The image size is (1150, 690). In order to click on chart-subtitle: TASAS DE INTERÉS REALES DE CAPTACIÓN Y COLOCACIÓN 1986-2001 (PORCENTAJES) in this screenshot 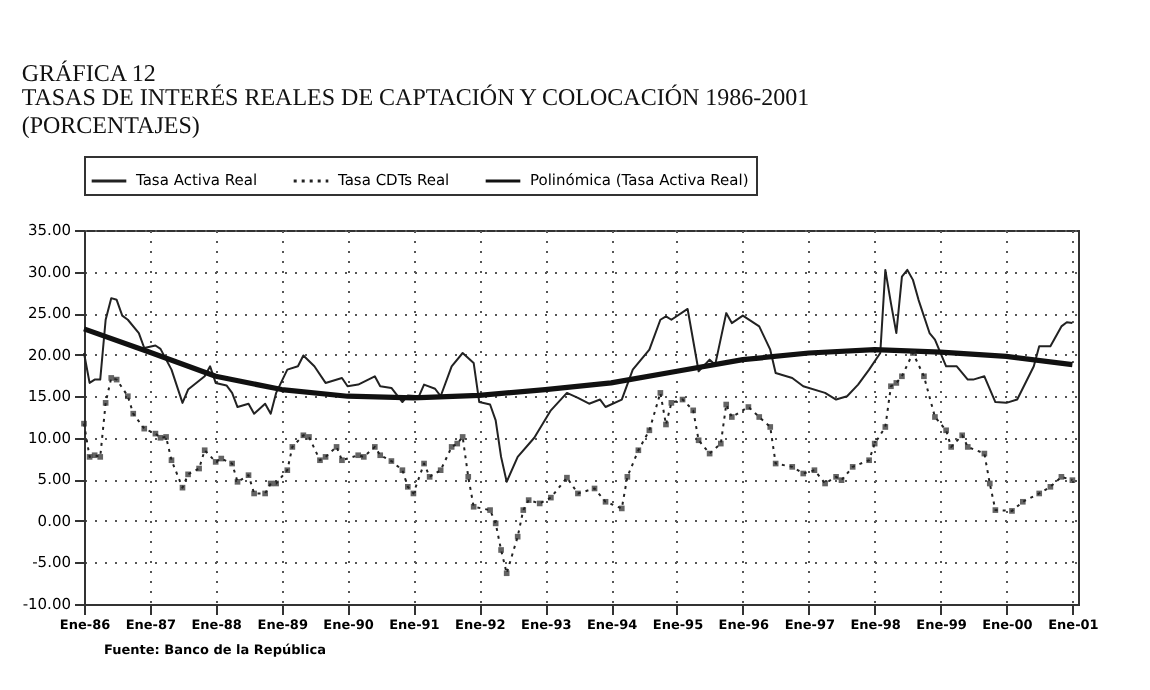, I will do `click(415, 111)`.